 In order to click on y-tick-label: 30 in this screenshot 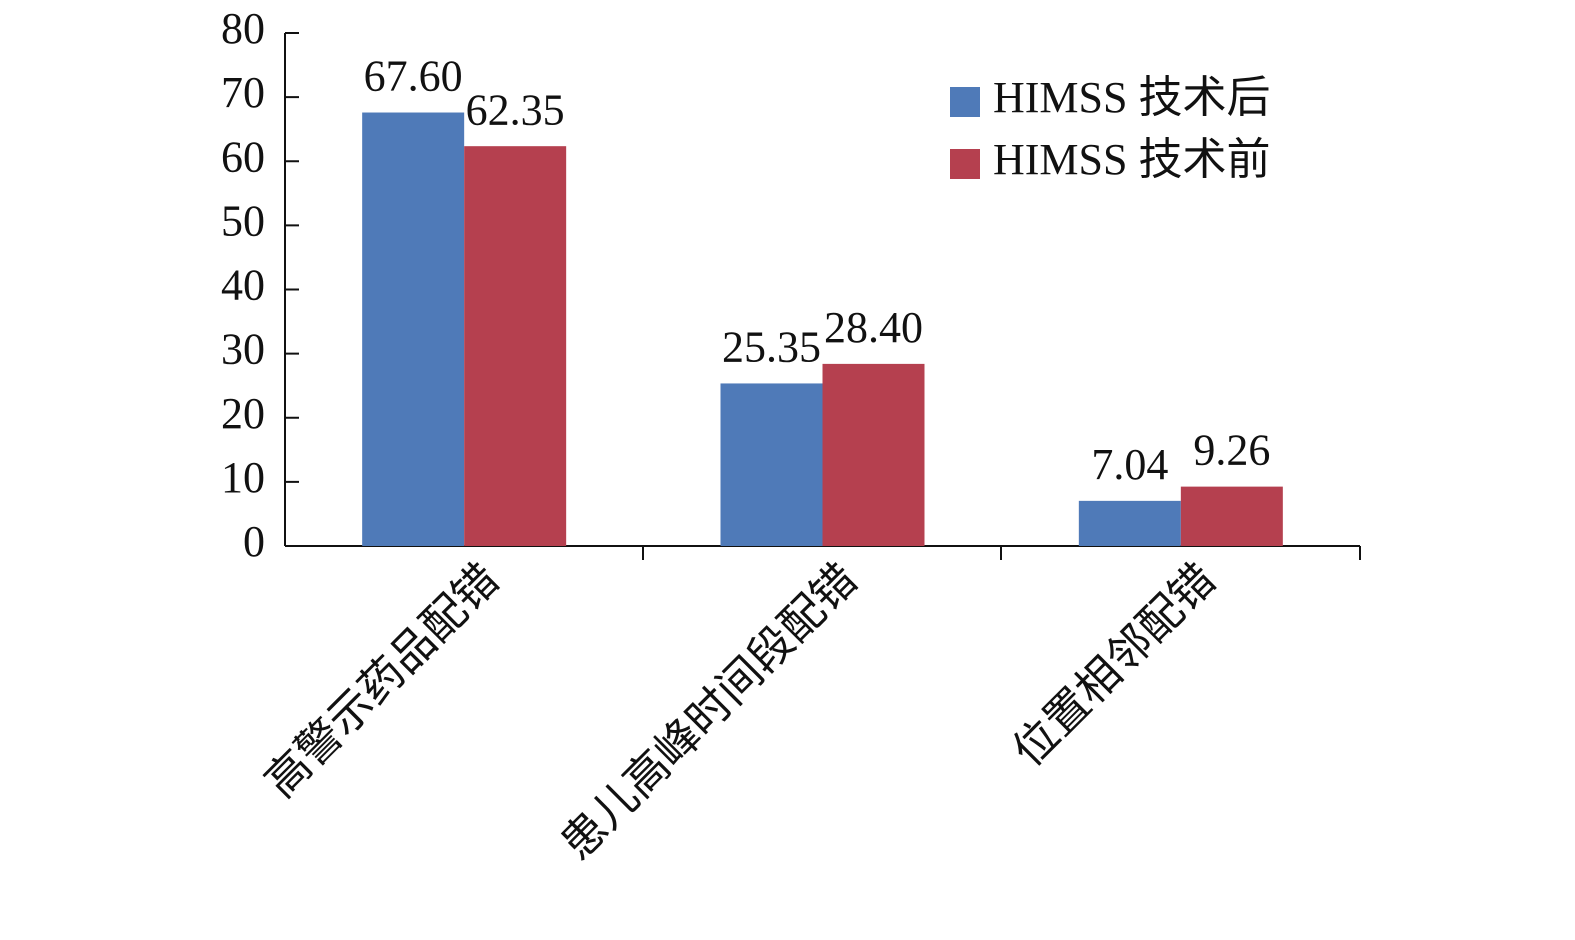, I will do `click(243, 349)`.